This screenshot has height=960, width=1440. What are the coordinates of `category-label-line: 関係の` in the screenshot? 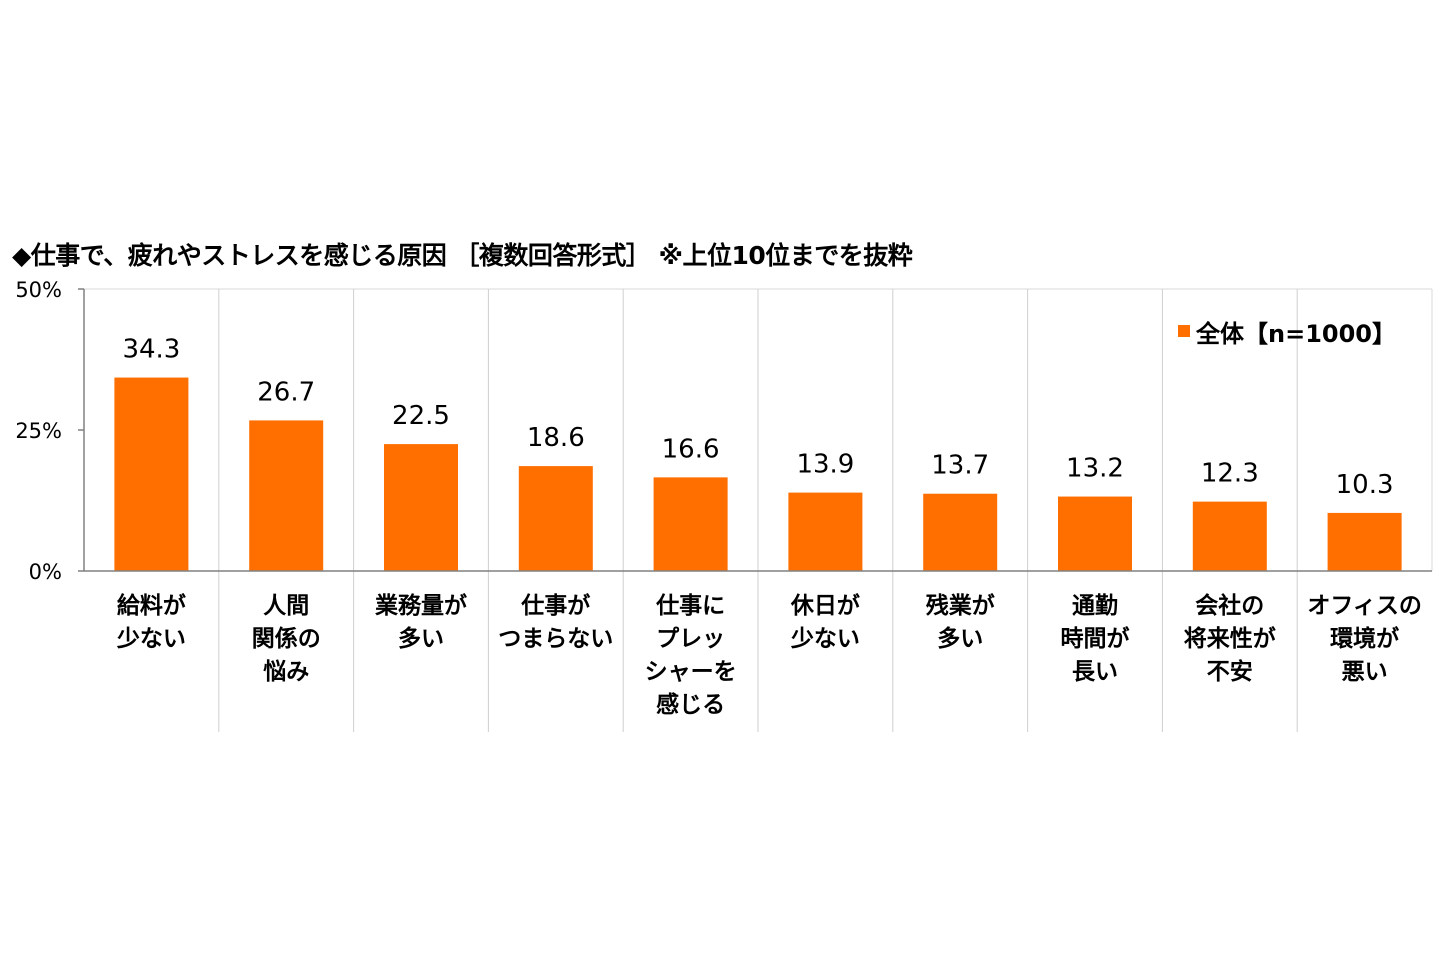 It's located at (286, 639).